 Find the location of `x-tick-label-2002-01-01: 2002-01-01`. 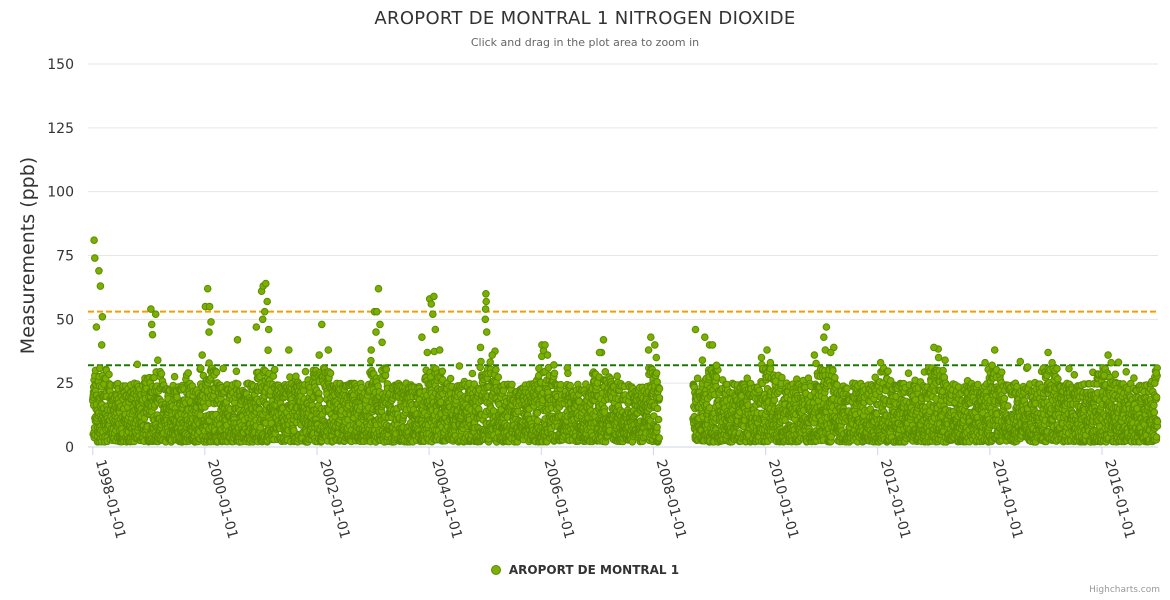

x-tick-label-2002-01-01: 2002-01-01 is located at coordinates (334, 499).